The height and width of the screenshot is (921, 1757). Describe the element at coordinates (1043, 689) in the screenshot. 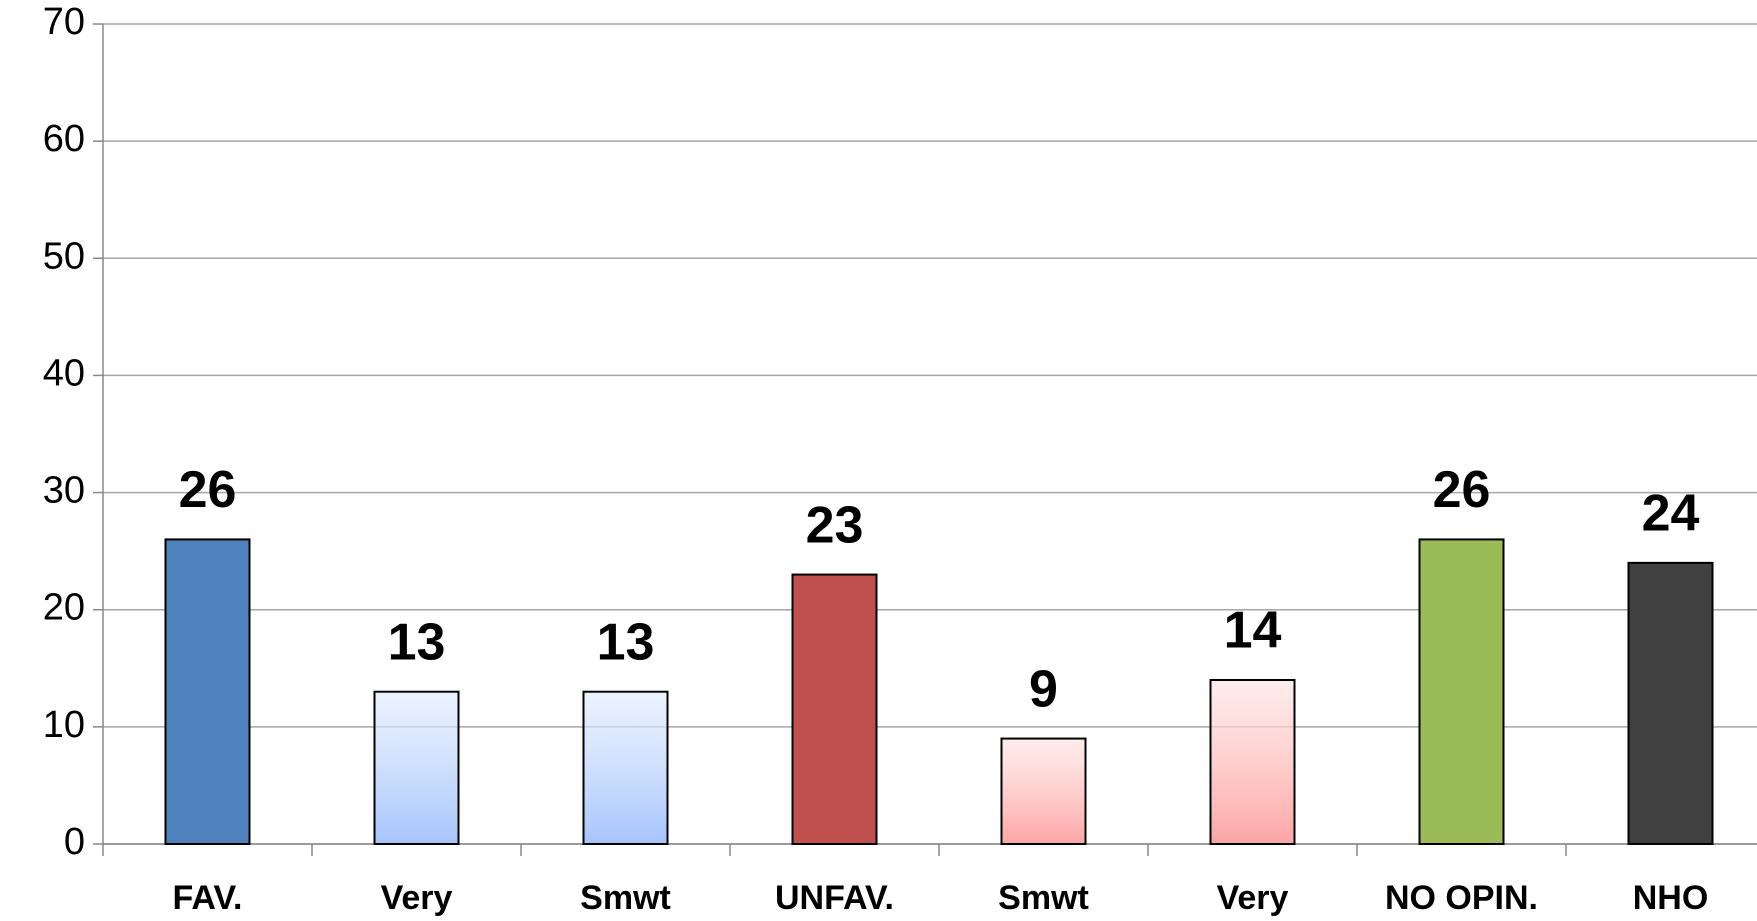

I see `value-label: 9` at that location.